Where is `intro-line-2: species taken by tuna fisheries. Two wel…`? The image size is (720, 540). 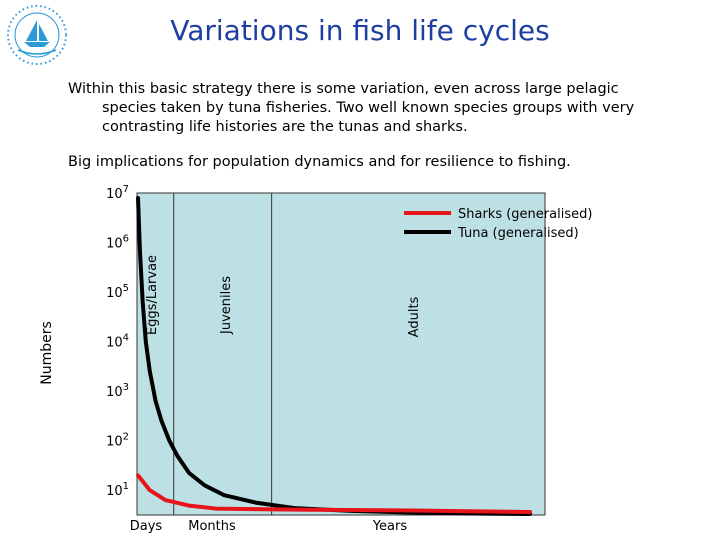 intro-line-2: species taken by tuna fisheries. Two wel… is located at coordinates (368, 108).